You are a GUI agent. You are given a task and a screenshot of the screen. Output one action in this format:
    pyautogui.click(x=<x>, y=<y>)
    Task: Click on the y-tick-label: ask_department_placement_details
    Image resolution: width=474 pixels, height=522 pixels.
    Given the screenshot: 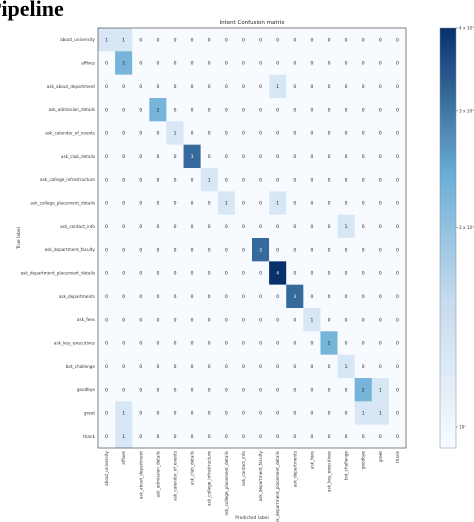 What is the action you would take?
    pyautogui.click(x=58, y=273)
    